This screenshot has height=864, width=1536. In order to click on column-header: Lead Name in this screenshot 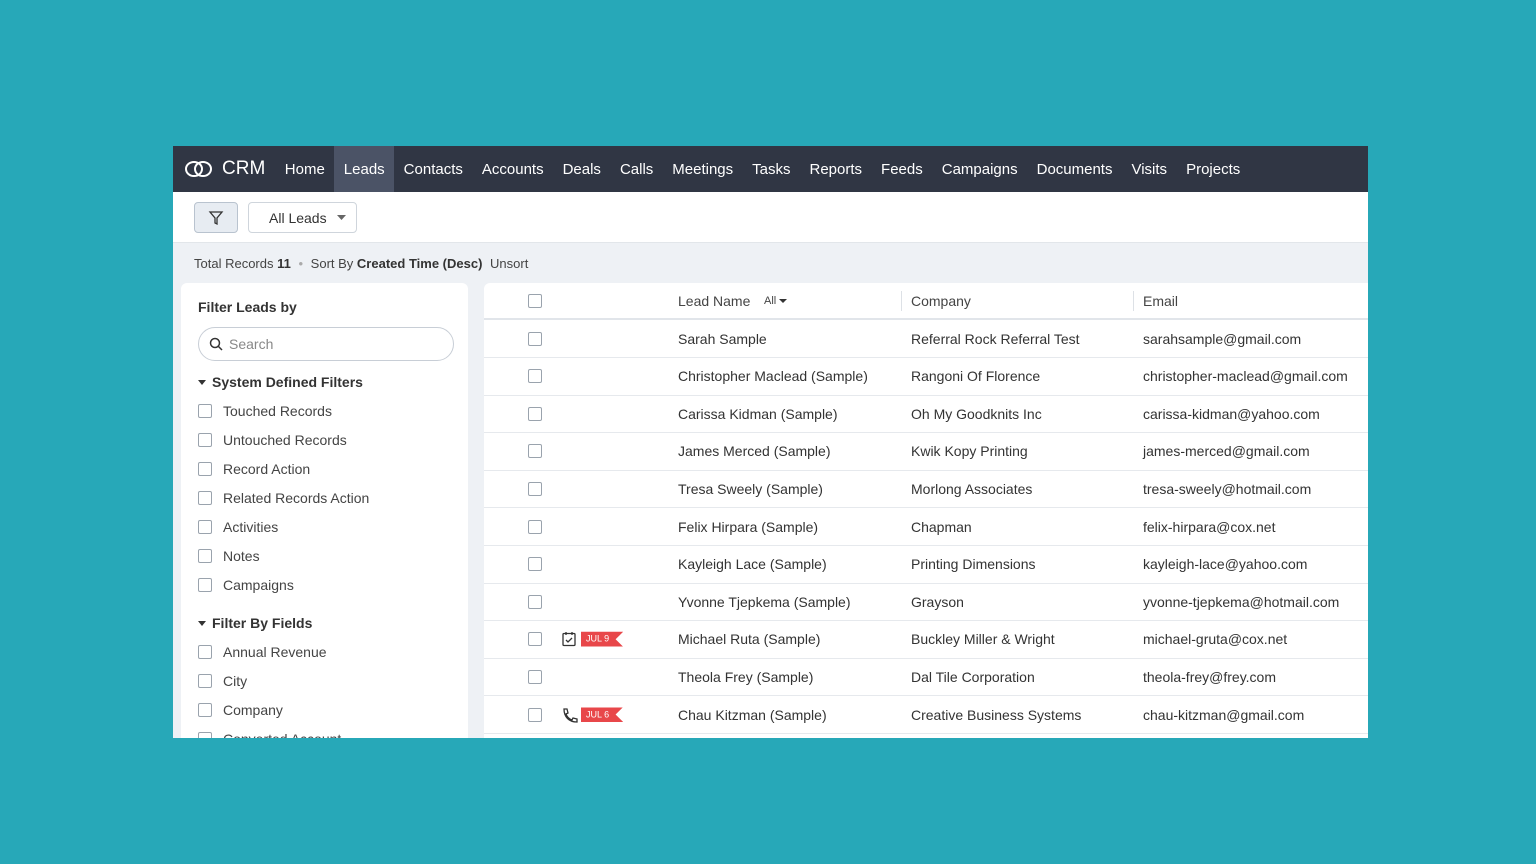, I will do `click(714, 300)`.